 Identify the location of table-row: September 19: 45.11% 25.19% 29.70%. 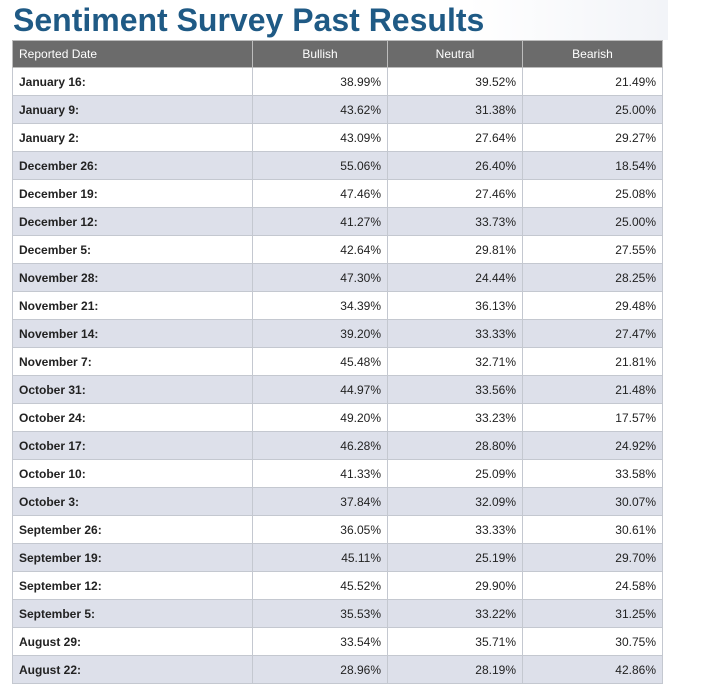
(337, 557).